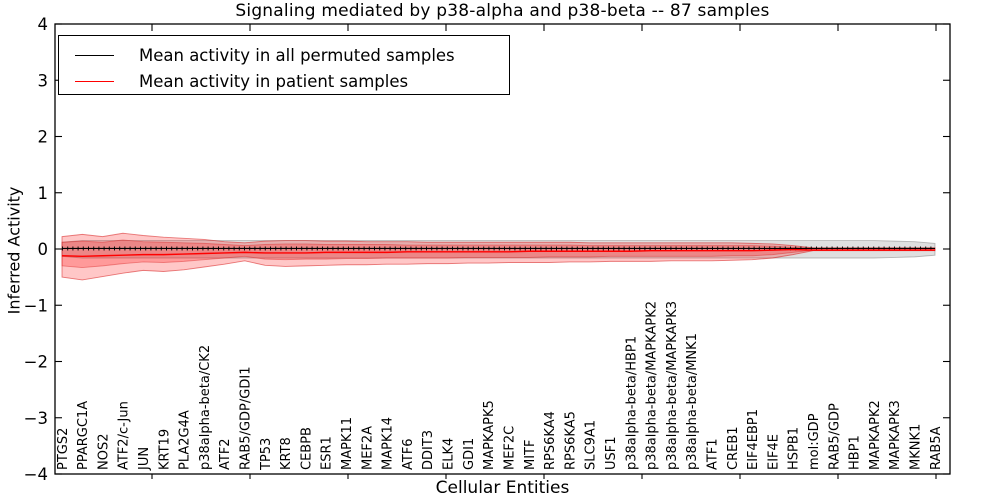 Image resolution: width=1000 pixels, height=500 pixels. What do you see at coordinates (631, 403) in the screenshot?
I see `x-category-label: p38alpha-beta/HBP1` at bounding box center [631, 403].